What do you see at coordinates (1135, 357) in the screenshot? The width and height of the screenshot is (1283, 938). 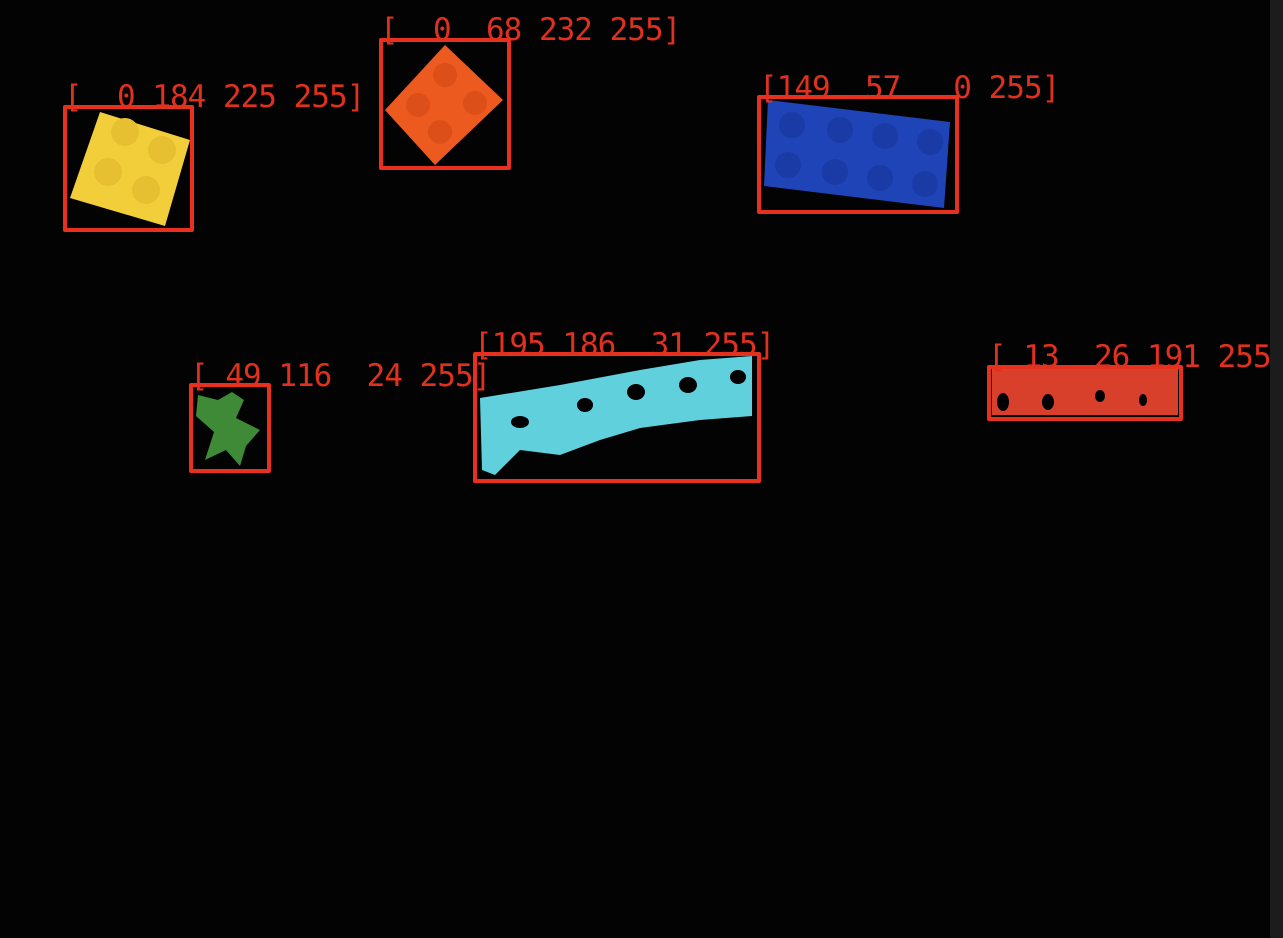 I see `color-label: [ 13 26 191 255]` at bounding box center [1135, 357].